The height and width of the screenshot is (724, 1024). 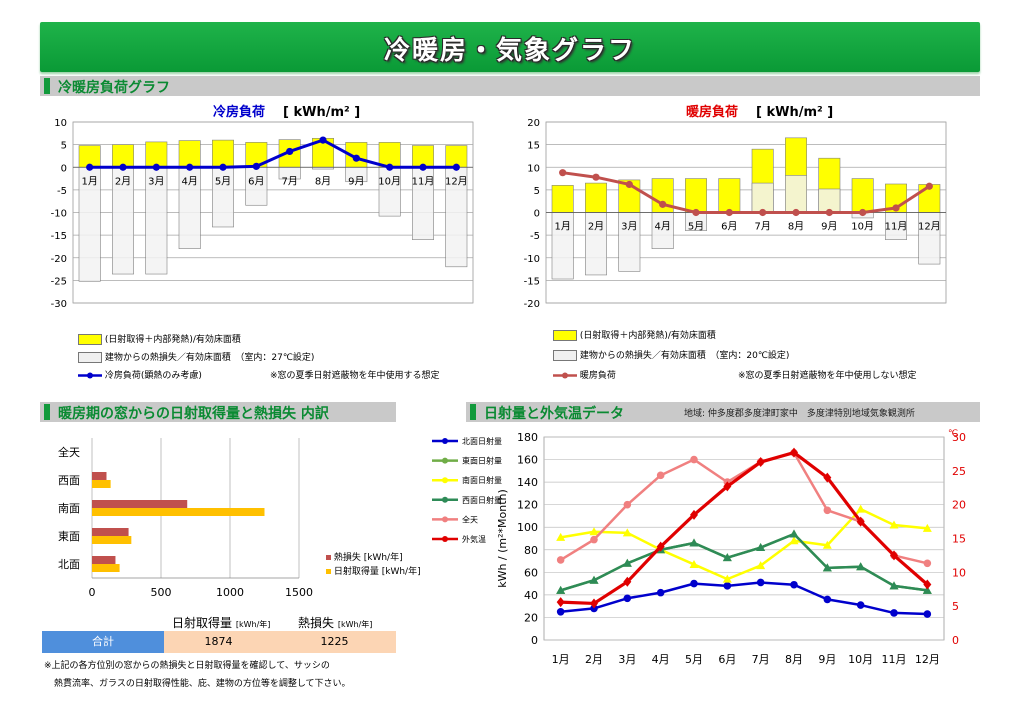 What do you see at coordinates (509, 51) in the screenshot?
I see `page-title: 冷暖房・気象グラフ` at bounding box center [509, 51].